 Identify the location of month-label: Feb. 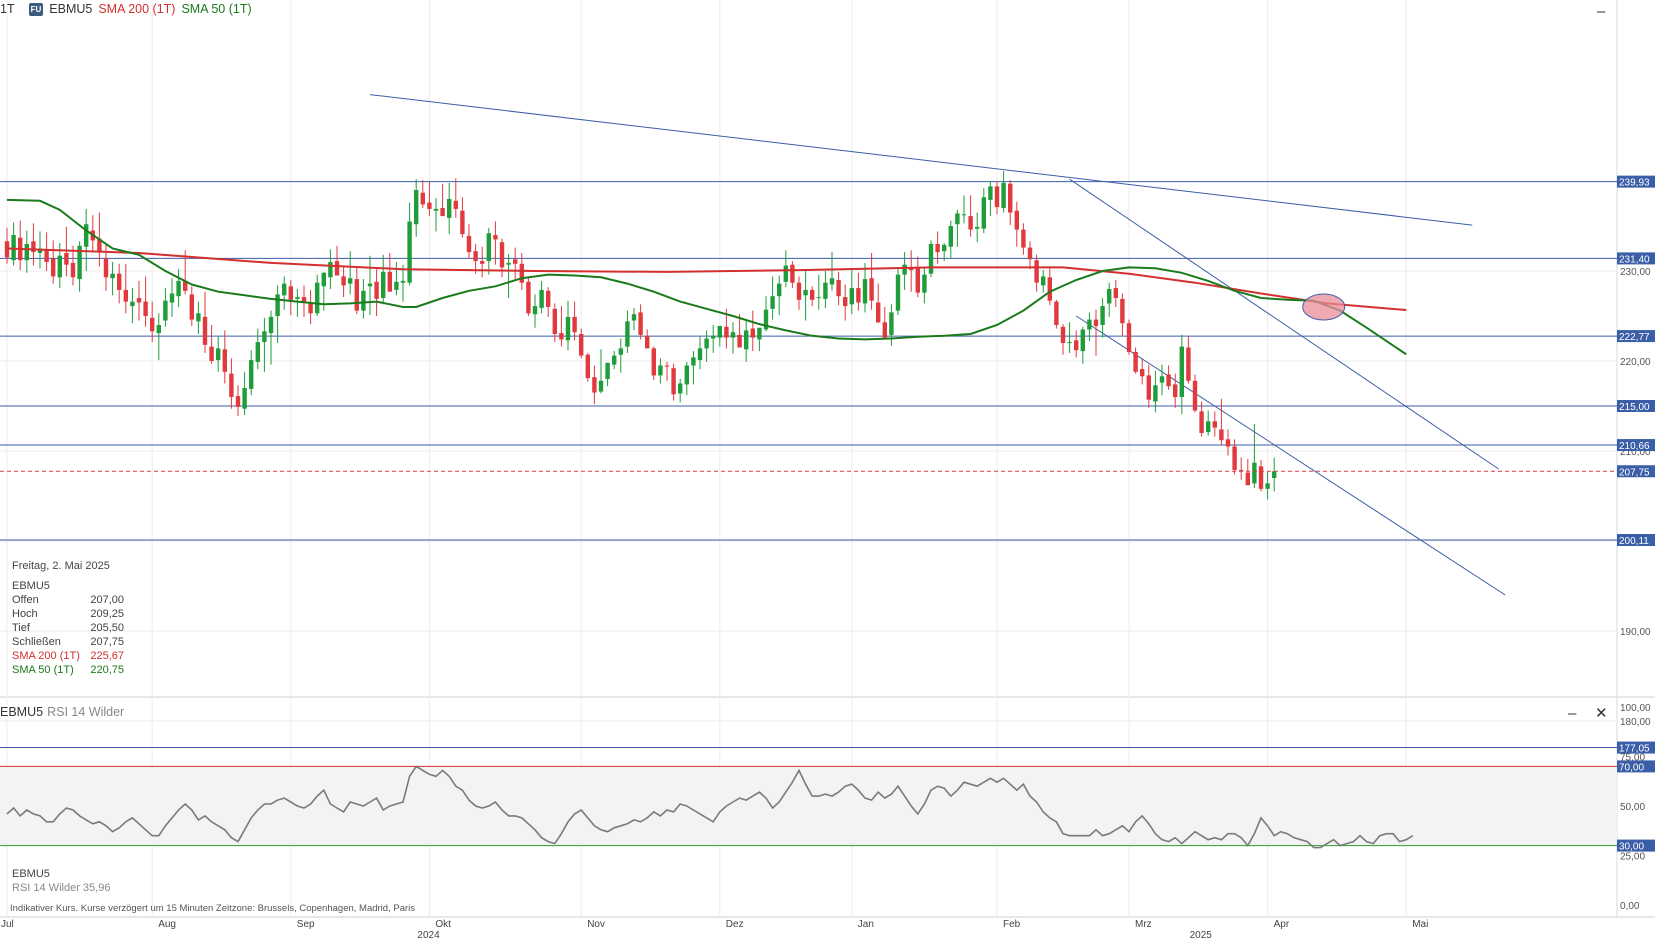
(1012, 924).